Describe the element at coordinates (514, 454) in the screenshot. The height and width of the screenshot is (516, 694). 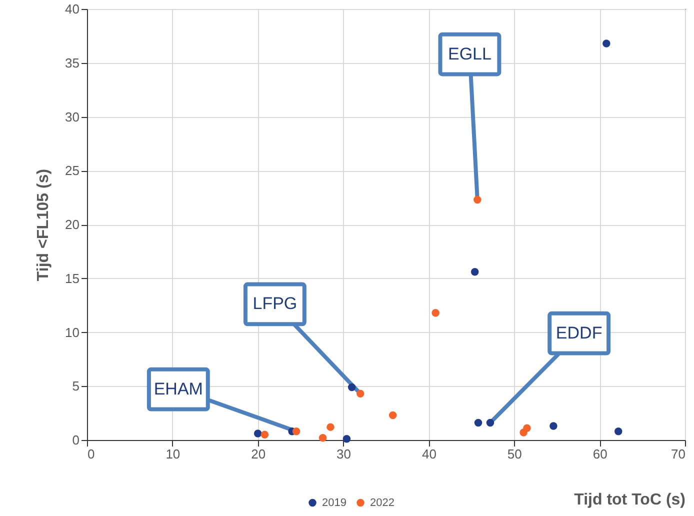
I see `x-tick-label: 50` at that location.